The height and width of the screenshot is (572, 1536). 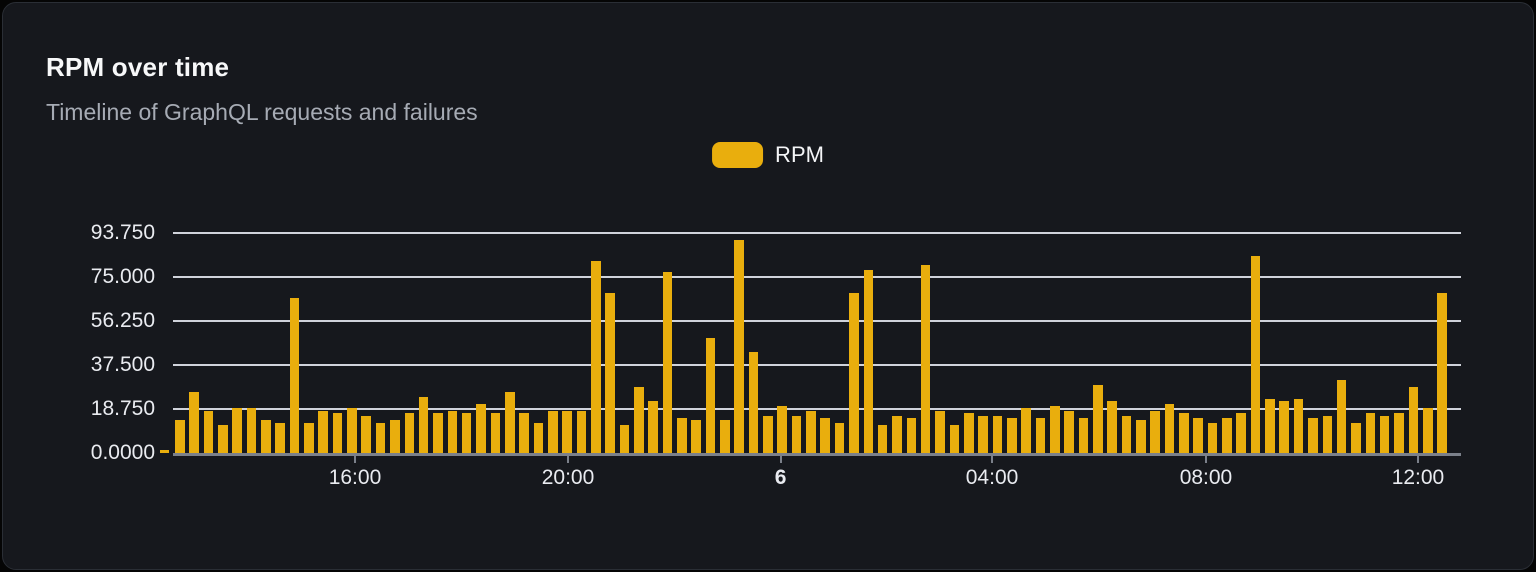 What do you see at coordinates (768, 155) in the screenshot?
I see `legend: RPM` at bounding box center [768, 155].